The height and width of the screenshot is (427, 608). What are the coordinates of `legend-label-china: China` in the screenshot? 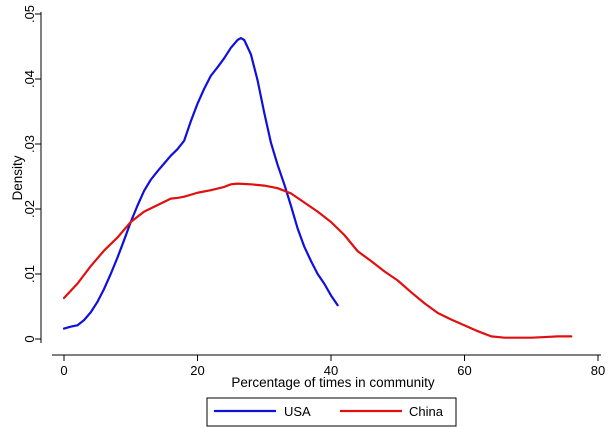 It's located at (426, 411).